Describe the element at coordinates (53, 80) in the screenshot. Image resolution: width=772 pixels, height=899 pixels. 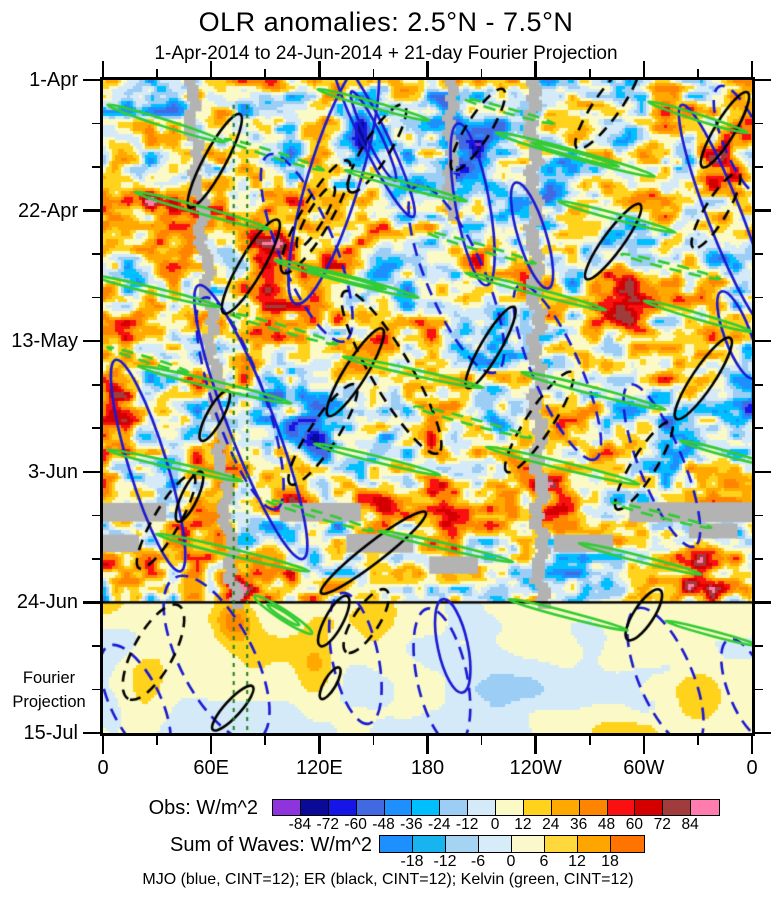
I see `y-tick-label: 1-Apr` at that location.